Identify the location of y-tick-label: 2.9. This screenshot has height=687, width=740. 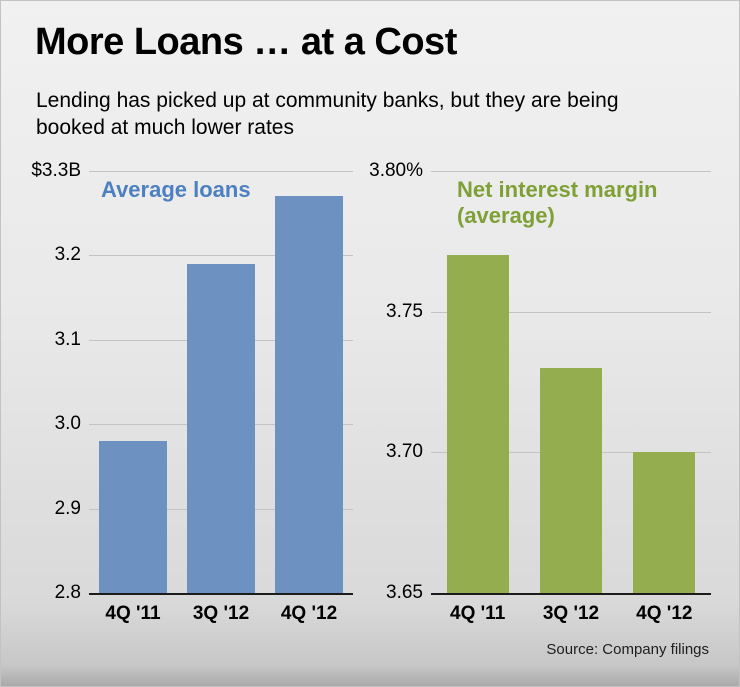
(67, 508).